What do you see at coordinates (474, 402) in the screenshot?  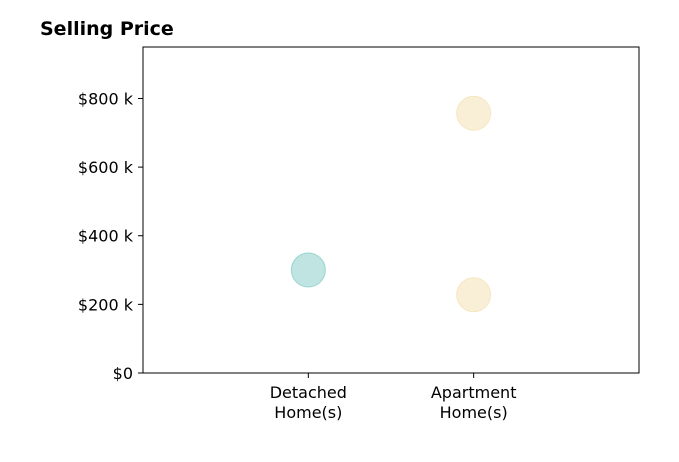 I see `x-tick-label: Apartment Home(s)` at bounding box center [474, 402].